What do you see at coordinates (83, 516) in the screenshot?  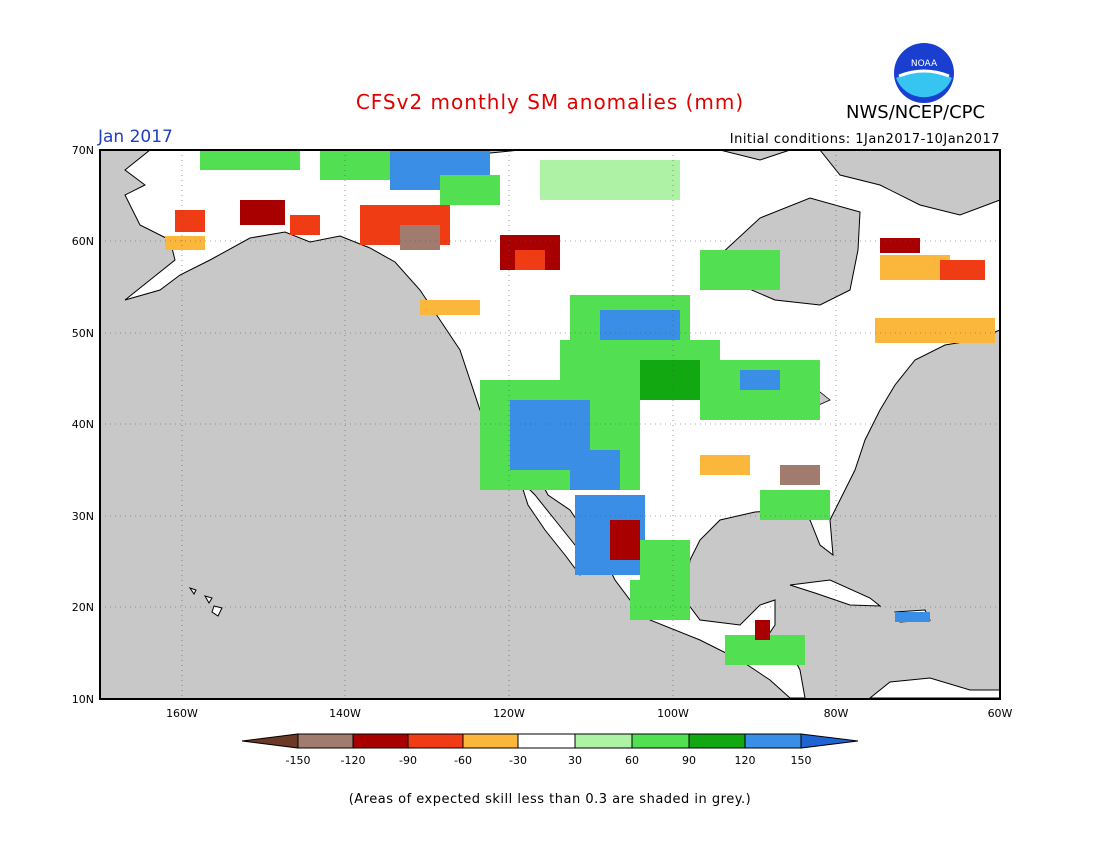 I see `lat-tick: 30N` at bounding box center [83, 516].